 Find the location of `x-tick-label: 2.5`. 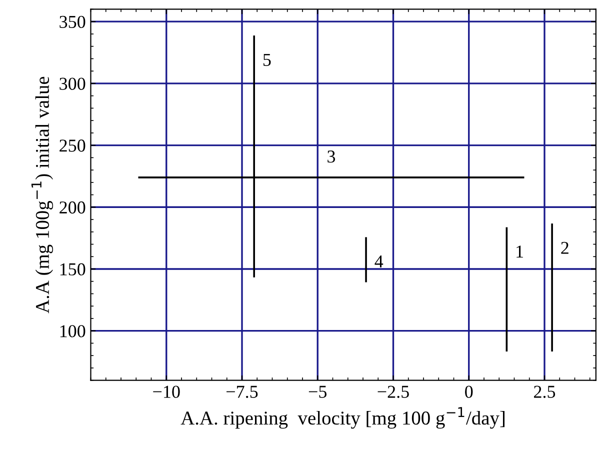

x-tick-label: 2.5 is located at coordinates (545, 392).